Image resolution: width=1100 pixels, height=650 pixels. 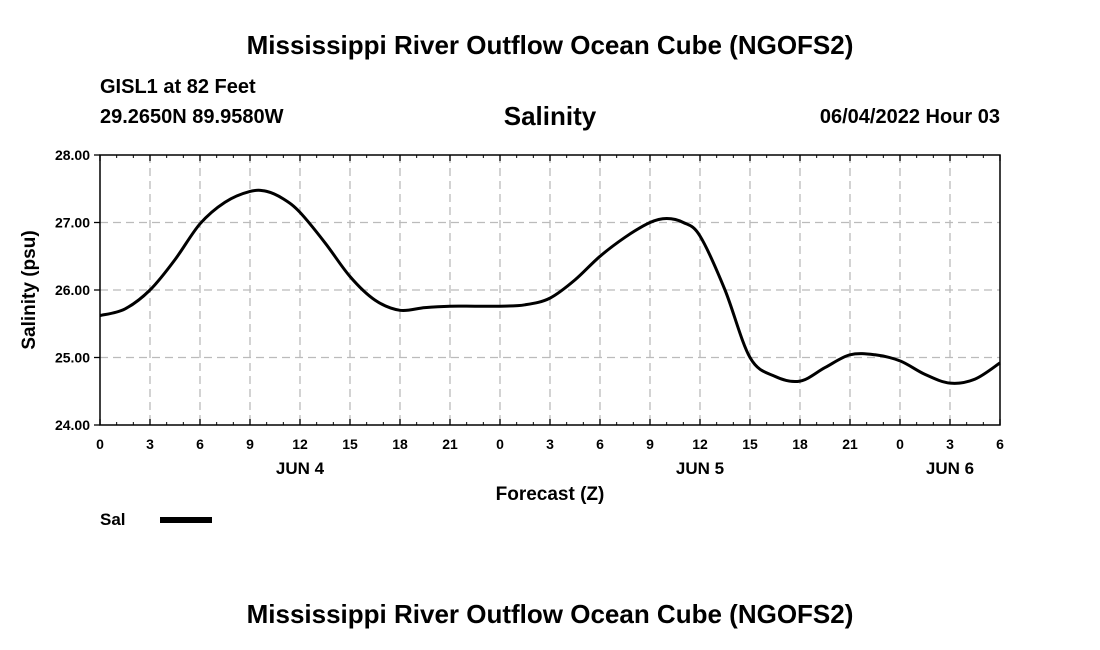 What do you see at coordinates (550, 116) in the screenshot?
I see `parameter-title: Salinity` at bounding box center [550, 116].